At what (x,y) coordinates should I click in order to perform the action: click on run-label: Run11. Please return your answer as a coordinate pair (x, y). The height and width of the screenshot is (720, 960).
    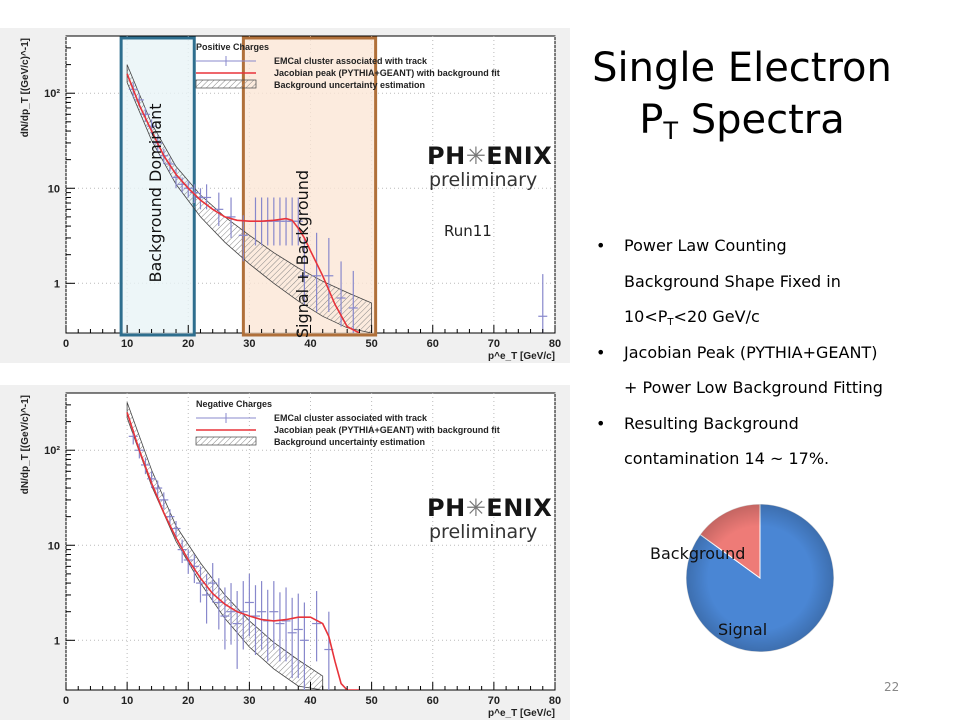
    Looking at the image, I should click on (468, 231).